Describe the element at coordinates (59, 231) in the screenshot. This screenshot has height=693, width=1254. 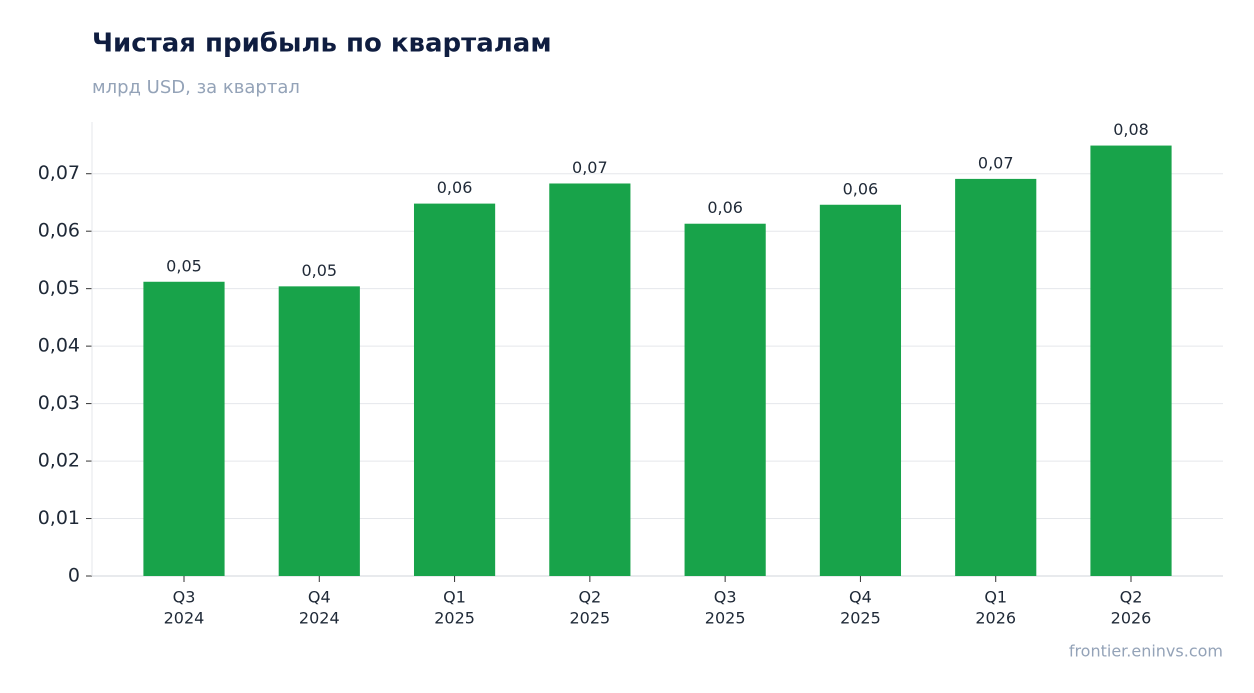
I see `y-tick-label: 0,06` at that location.